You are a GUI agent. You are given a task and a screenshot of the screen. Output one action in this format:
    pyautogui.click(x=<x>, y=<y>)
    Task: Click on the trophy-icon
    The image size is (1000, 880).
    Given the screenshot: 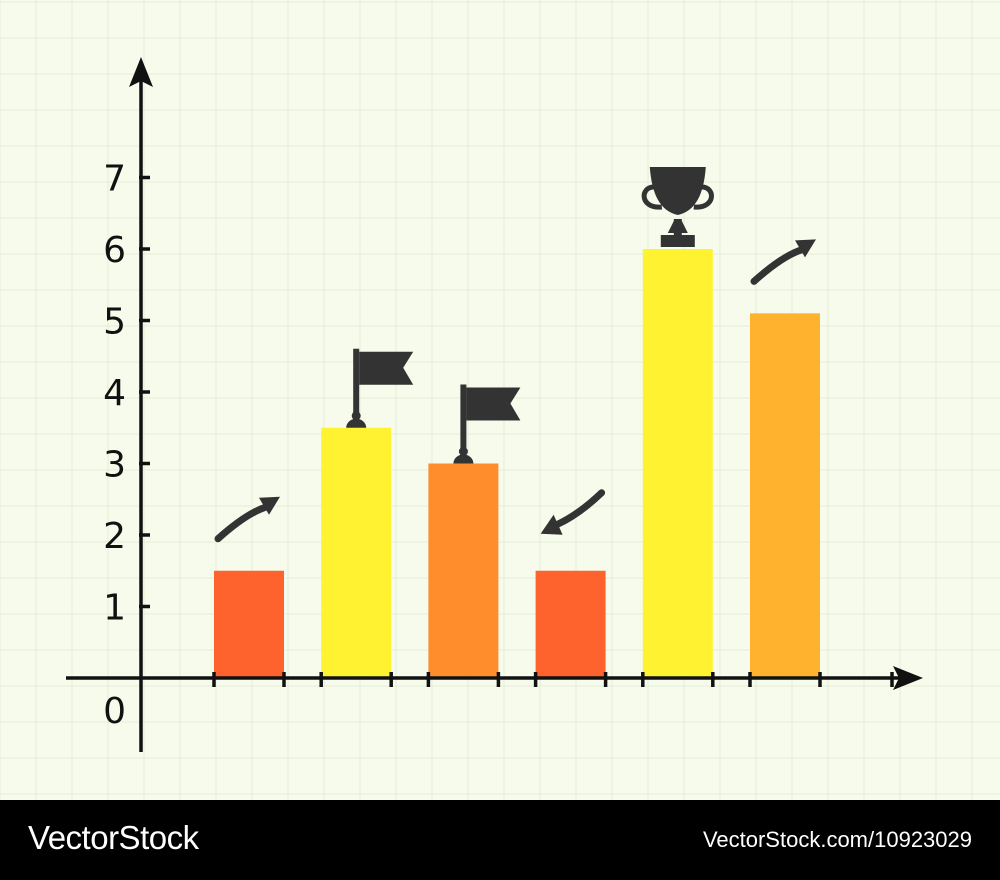 What is the action you would take?
    pyautogui.click(x=677, y=207)
    